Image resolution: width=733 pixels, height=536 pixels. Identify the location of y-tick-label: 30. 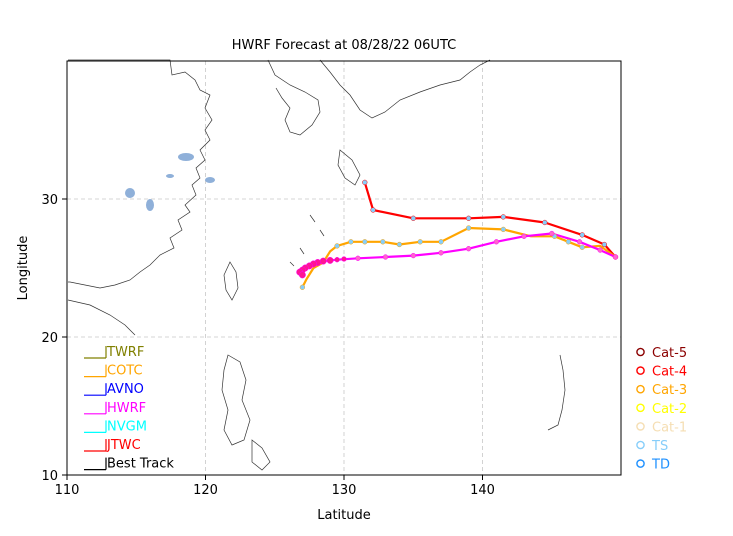
(49, 200).